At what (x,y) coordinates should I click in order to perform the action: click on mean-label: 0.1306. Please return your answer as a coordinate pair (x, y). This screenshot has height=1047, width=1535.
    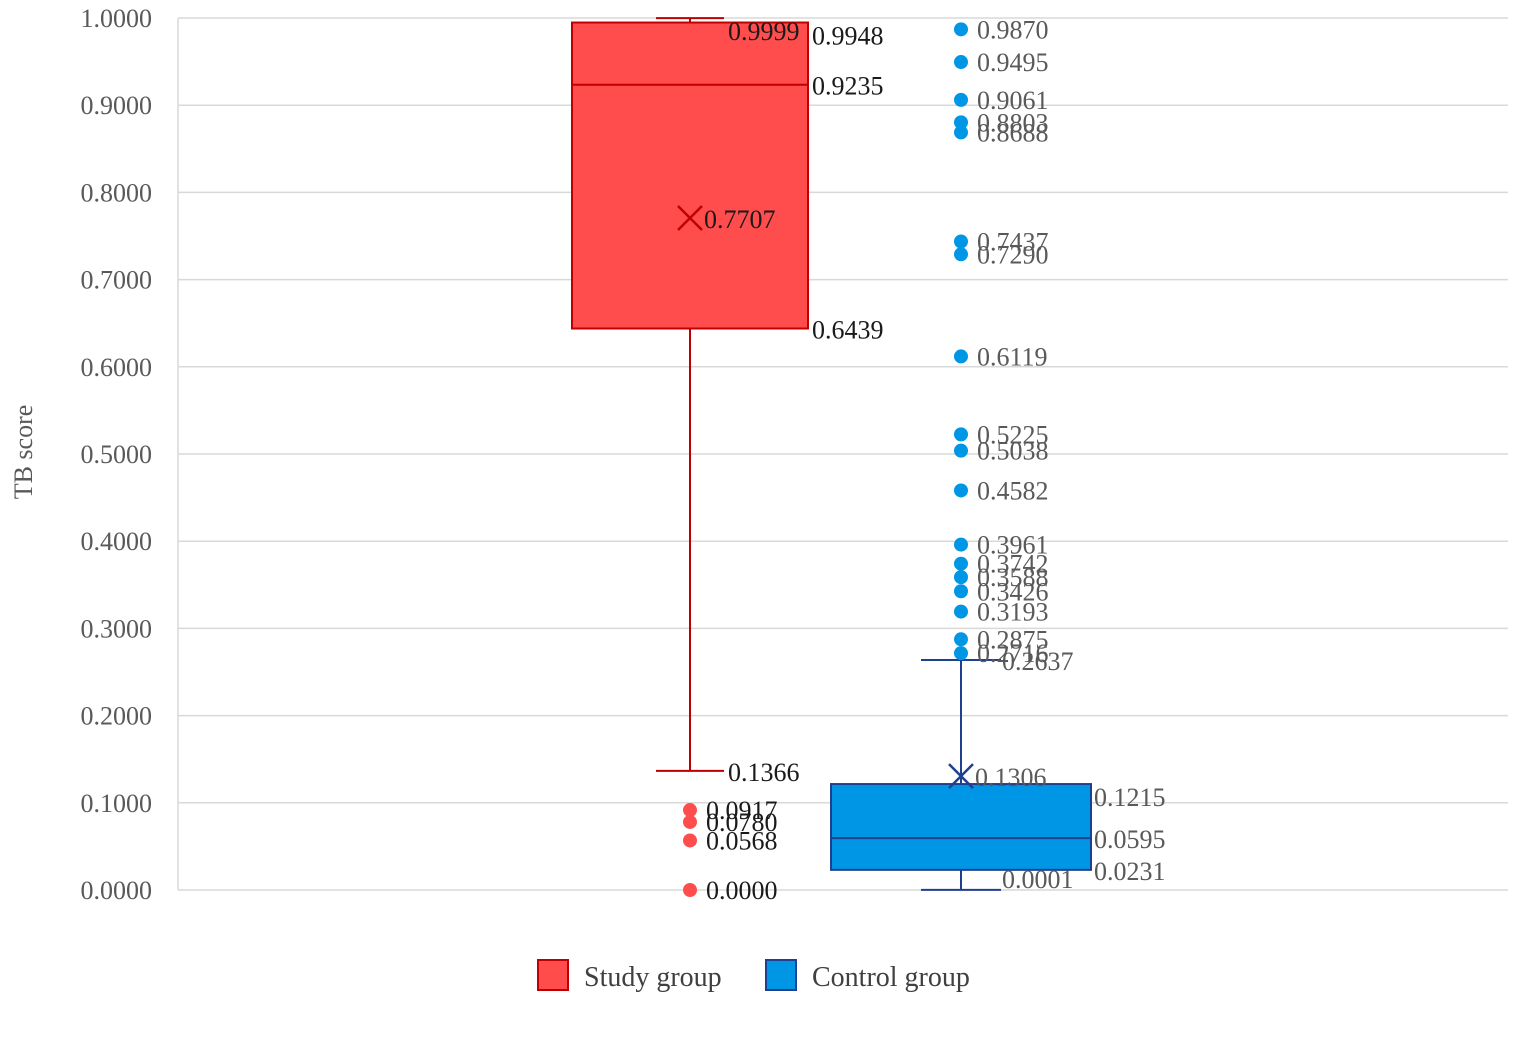
    Looking at the image, I should click on (1011, 777).